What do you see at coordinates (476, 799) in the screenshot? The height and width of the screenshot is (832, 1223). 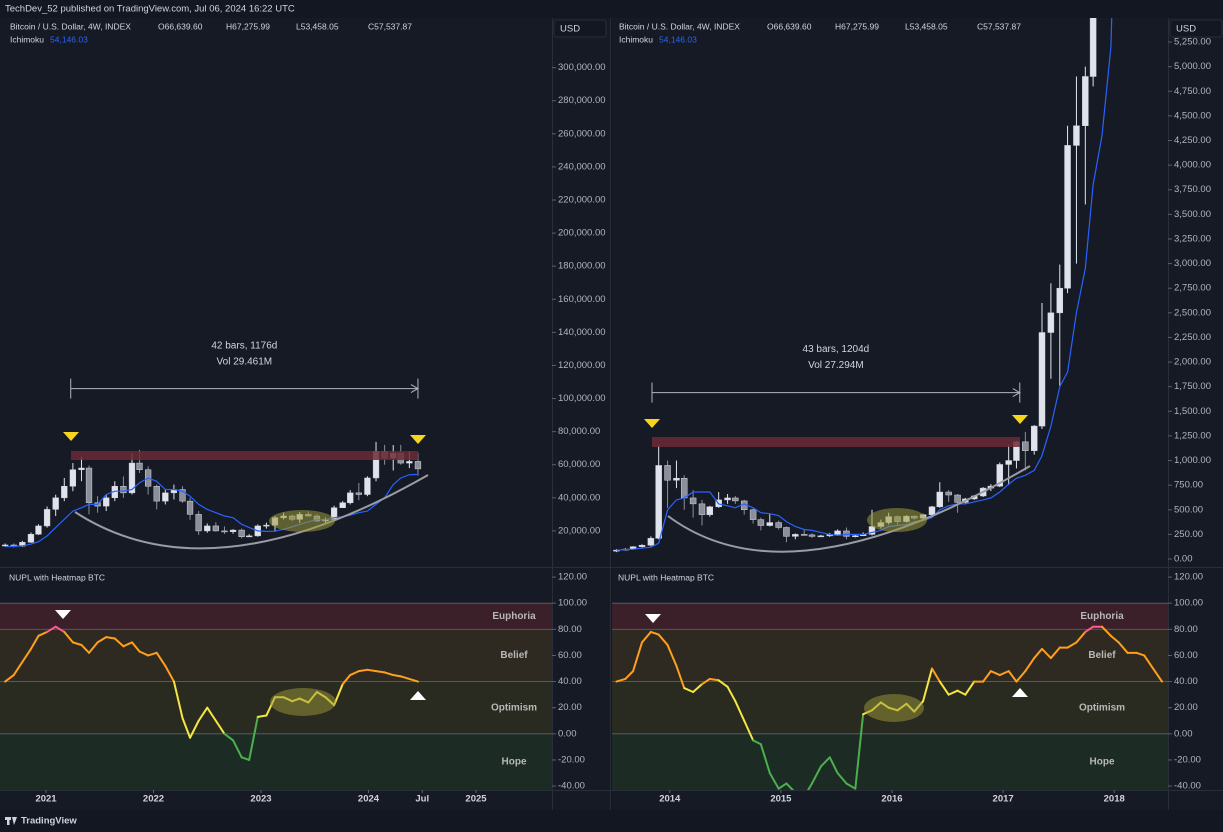 I see `x-tick-label: 2025` at bounding box center [476, 799].